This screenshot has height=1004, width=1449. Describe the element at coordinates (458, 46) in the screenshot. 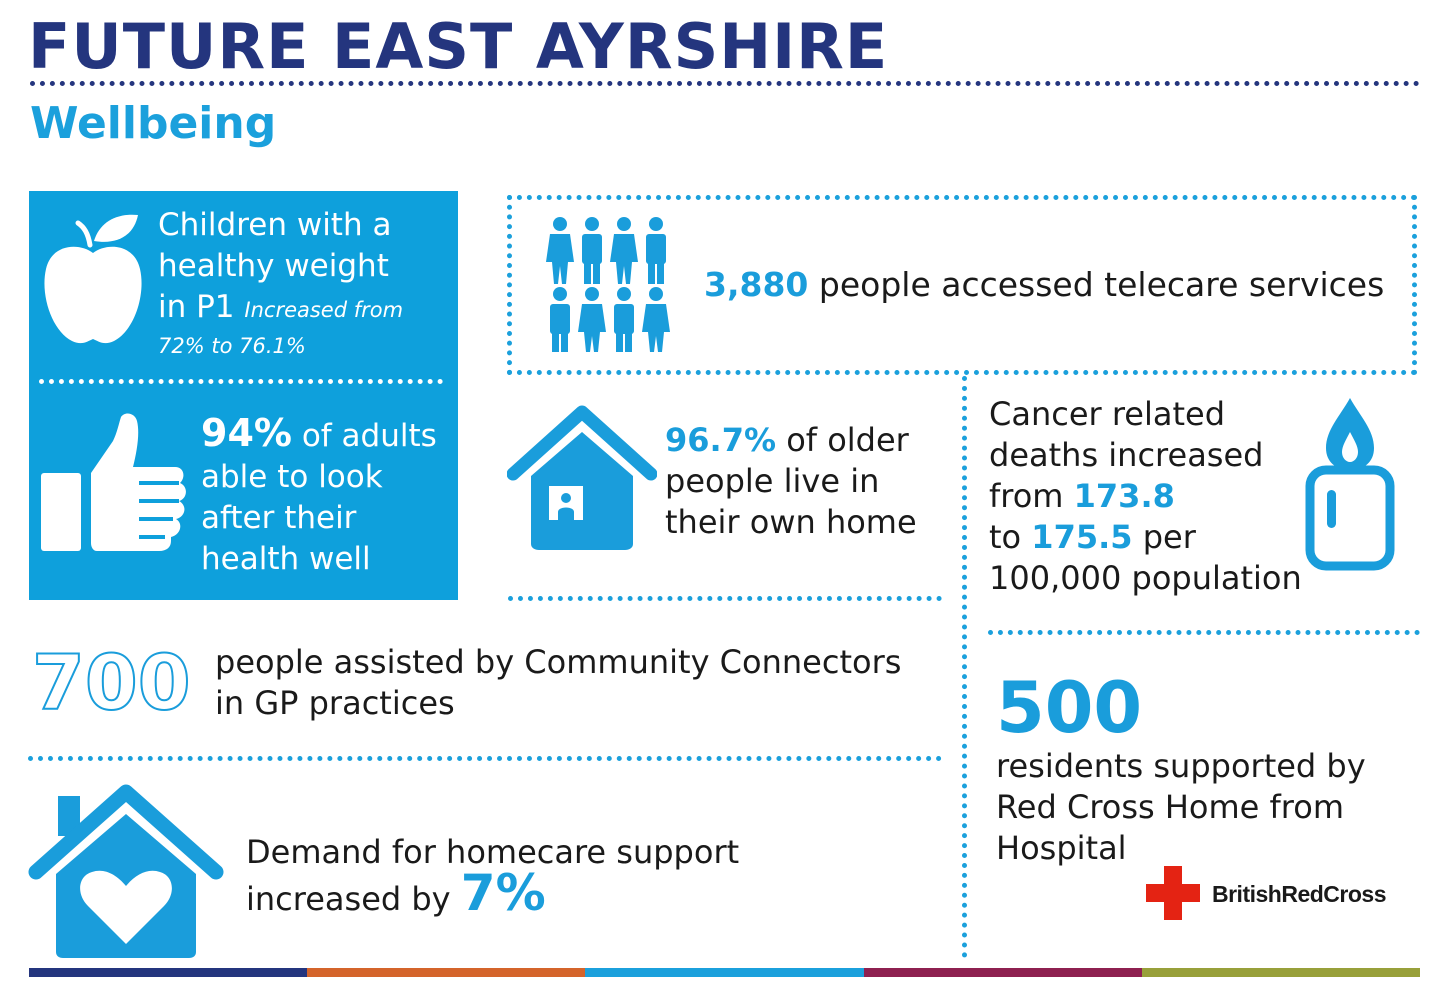

I see `page-title: FUTURE EAST AYRSHIRE` at that location.